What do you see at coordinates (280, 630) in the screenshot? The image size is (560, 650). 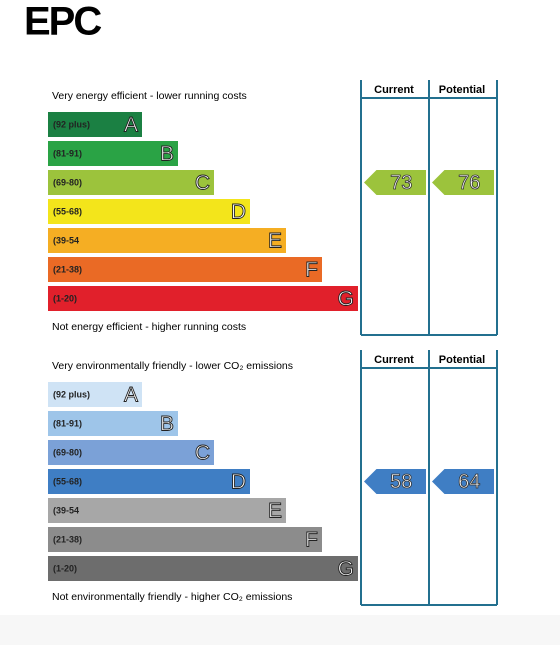 I see `footer-bg` at bounding box center [280, 630].